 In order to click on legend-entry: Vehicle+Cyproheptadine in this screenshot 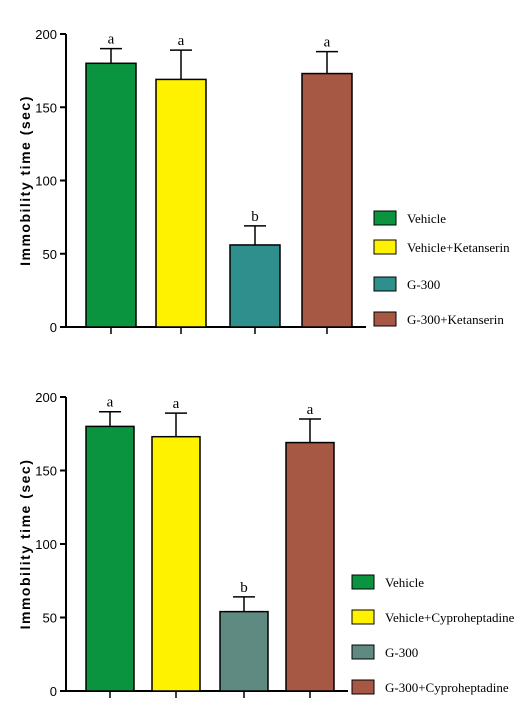, I will do `click(450, 617)`.